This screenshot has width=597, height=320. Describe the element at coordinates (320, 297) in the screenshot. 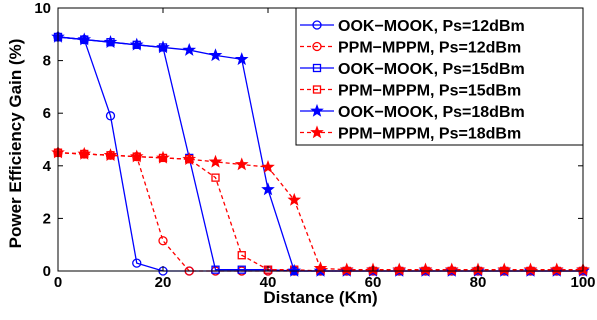

I see `x-axis-label: Distance (Km)` at that location.